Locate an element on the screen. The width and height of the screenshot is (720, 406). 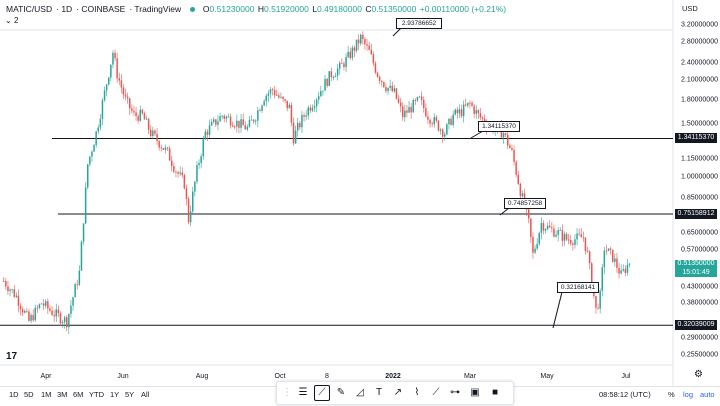
clock: 08:58:12 (UTC) is located at coordinates (625, 394).